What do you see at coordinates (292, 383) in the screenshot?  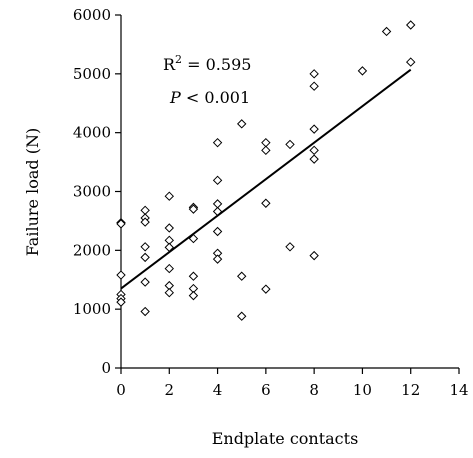 I see `x-ticks: 0 2 4 6 8 10 12 14` at bounding box center [292, 383].